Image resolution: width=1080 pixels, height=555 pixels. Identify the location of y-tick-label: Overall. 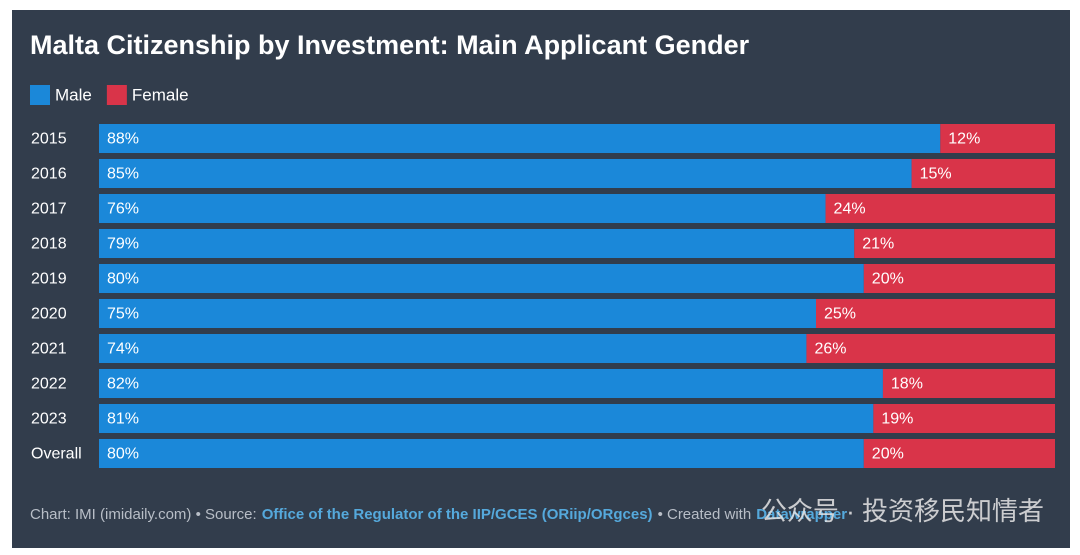
(56, 454).